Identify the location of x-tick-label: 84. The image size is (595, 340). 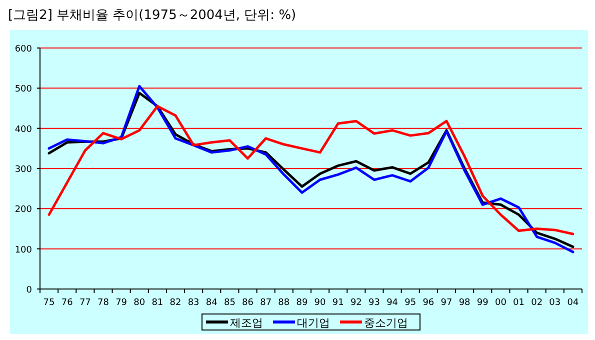
(212, 303).